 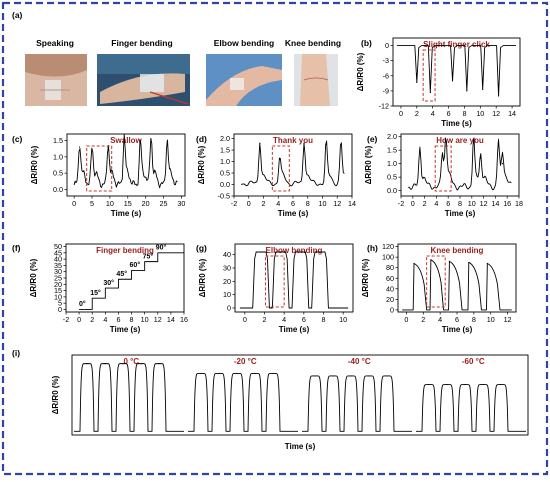 What do you see at coordinates (141, 43) in the screenshot?
I see `photo-label-finger-bending: Finger bending` at bounding box center [141, 43].